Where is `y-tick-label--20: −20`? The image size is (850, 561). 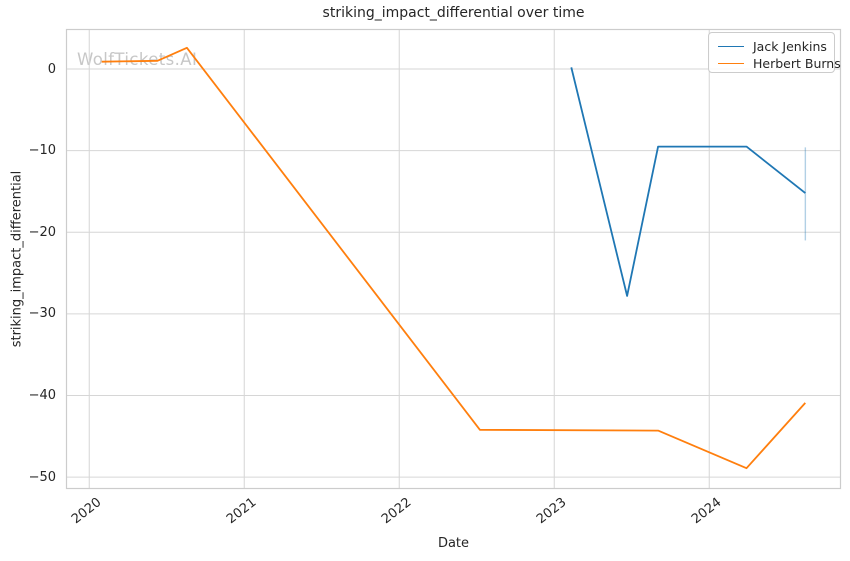 y-tick-label--20: −20 is located at coordinates (42, 232).